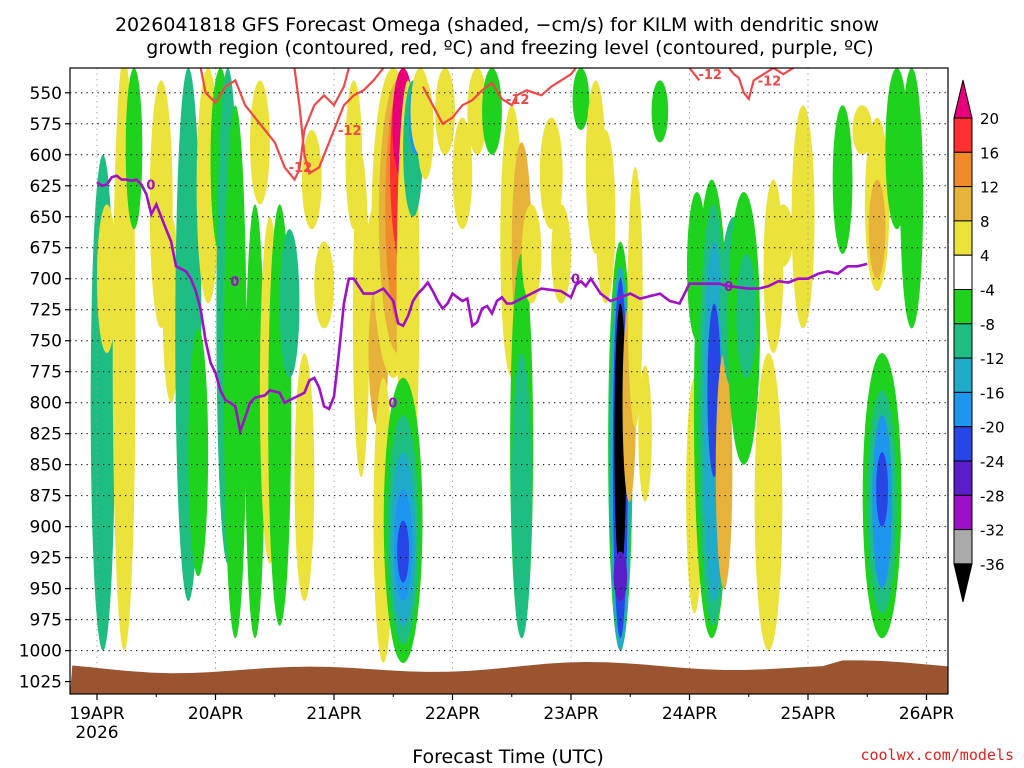 This screenshot has width=1024, height=768. What do you see at coordinates (992, 531) in the screenshot?
I see `colorbar-label-12: -32` at bounding box center [992, 531].